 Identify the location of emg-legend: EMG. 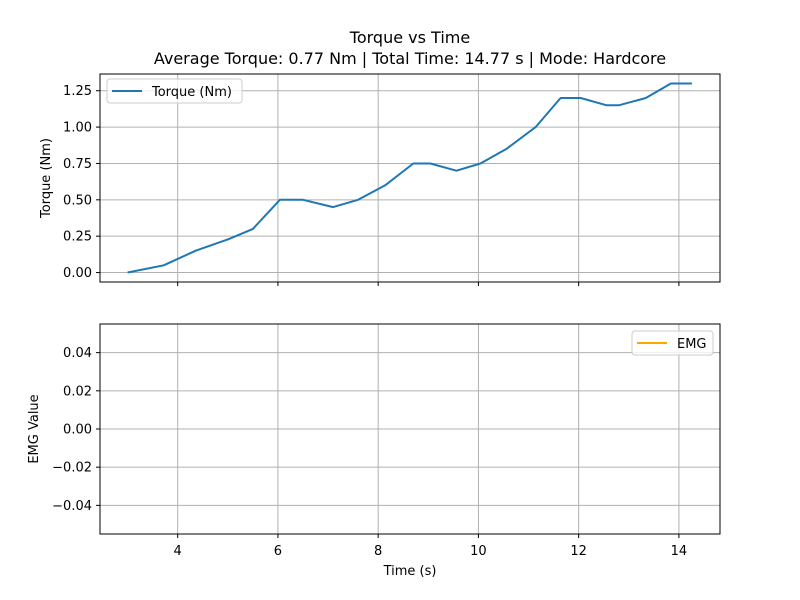
(672, 343).